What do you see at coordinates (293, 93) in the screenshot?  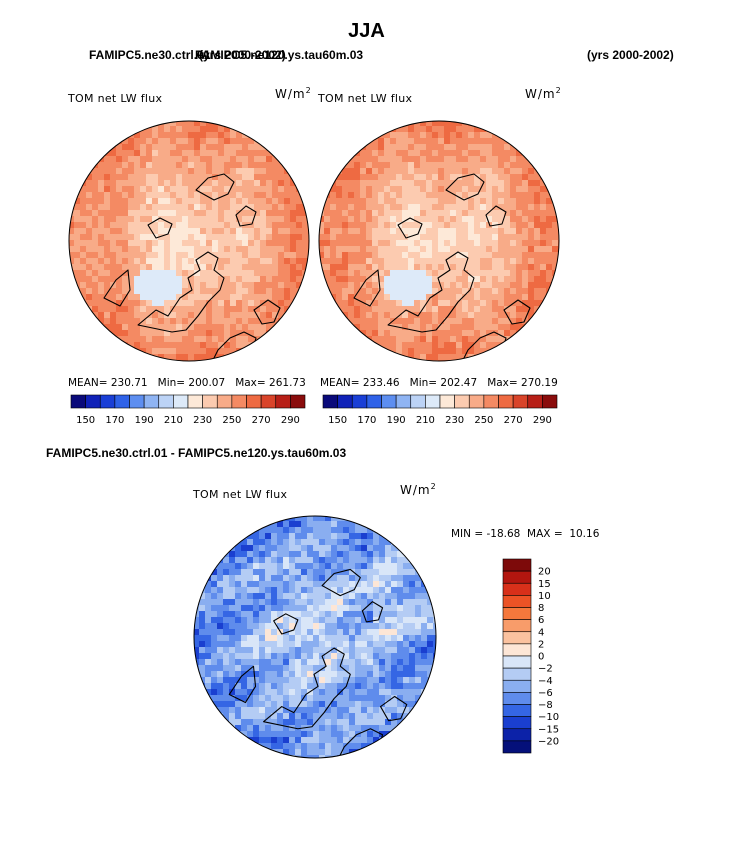 I see `panel1-units: W/m2` at bounding box center [293, 93].